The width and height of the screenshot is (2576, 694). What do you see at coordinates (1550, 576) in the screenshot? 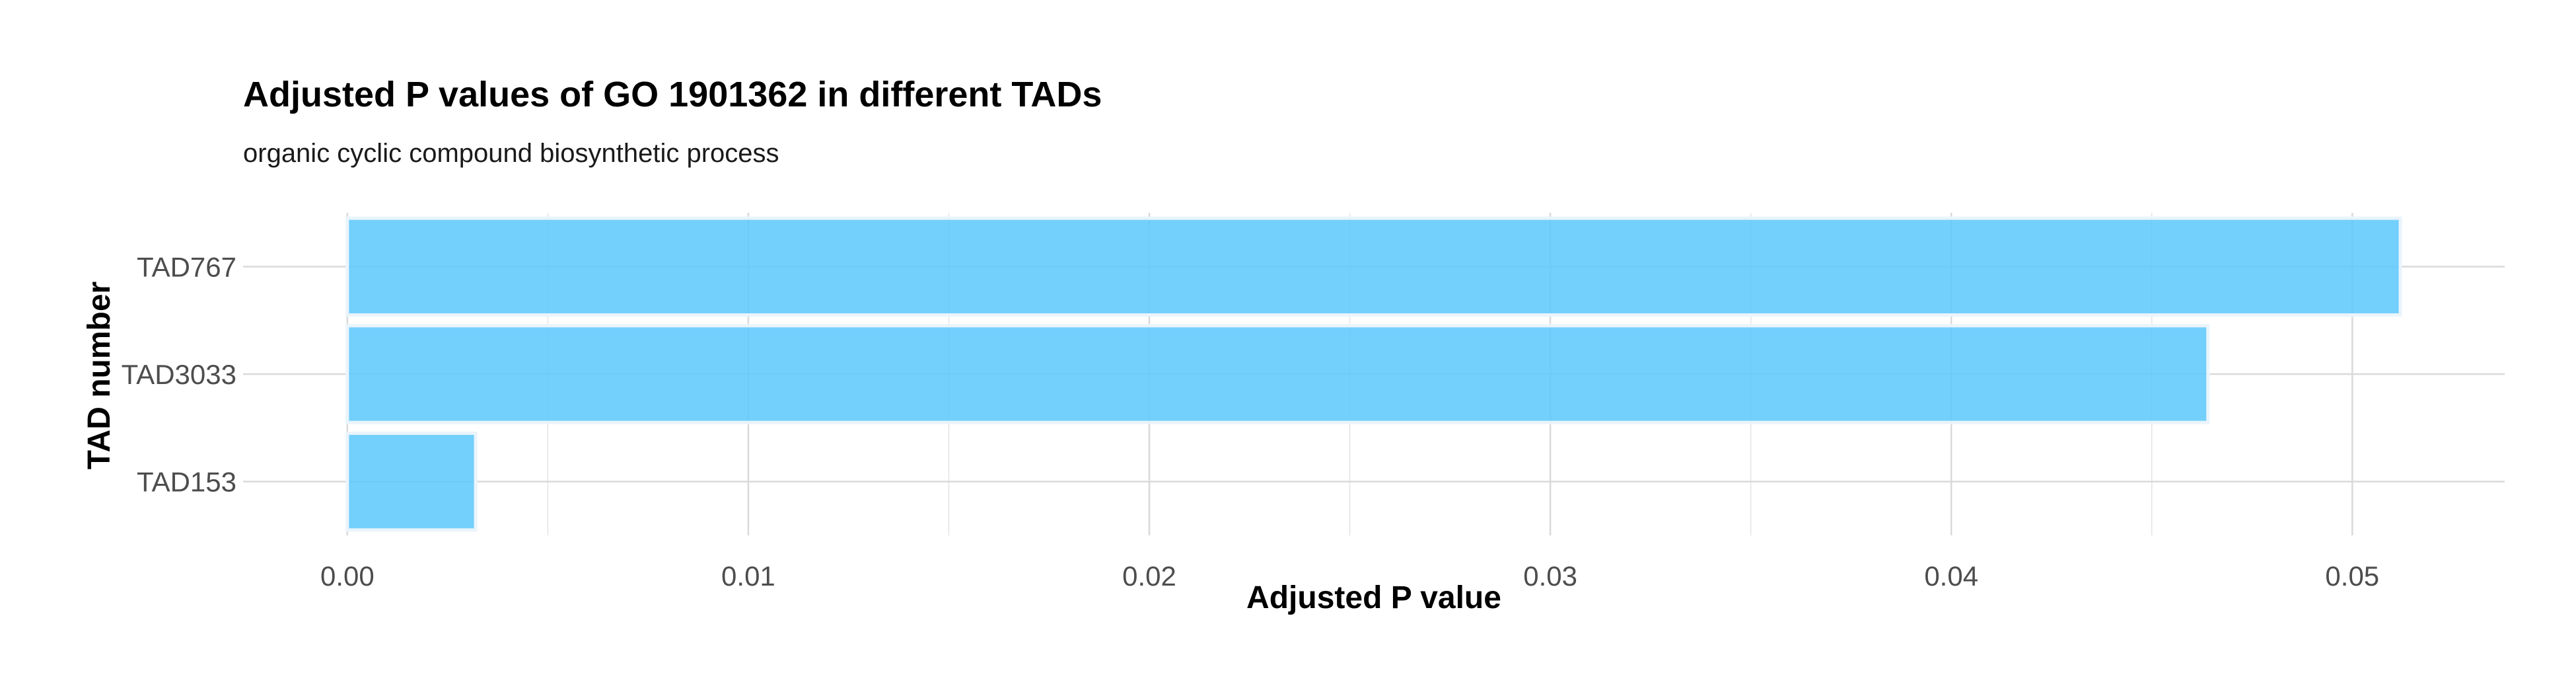
I see `x-tick-label: 0.03` at bounding box center [1550, 576].